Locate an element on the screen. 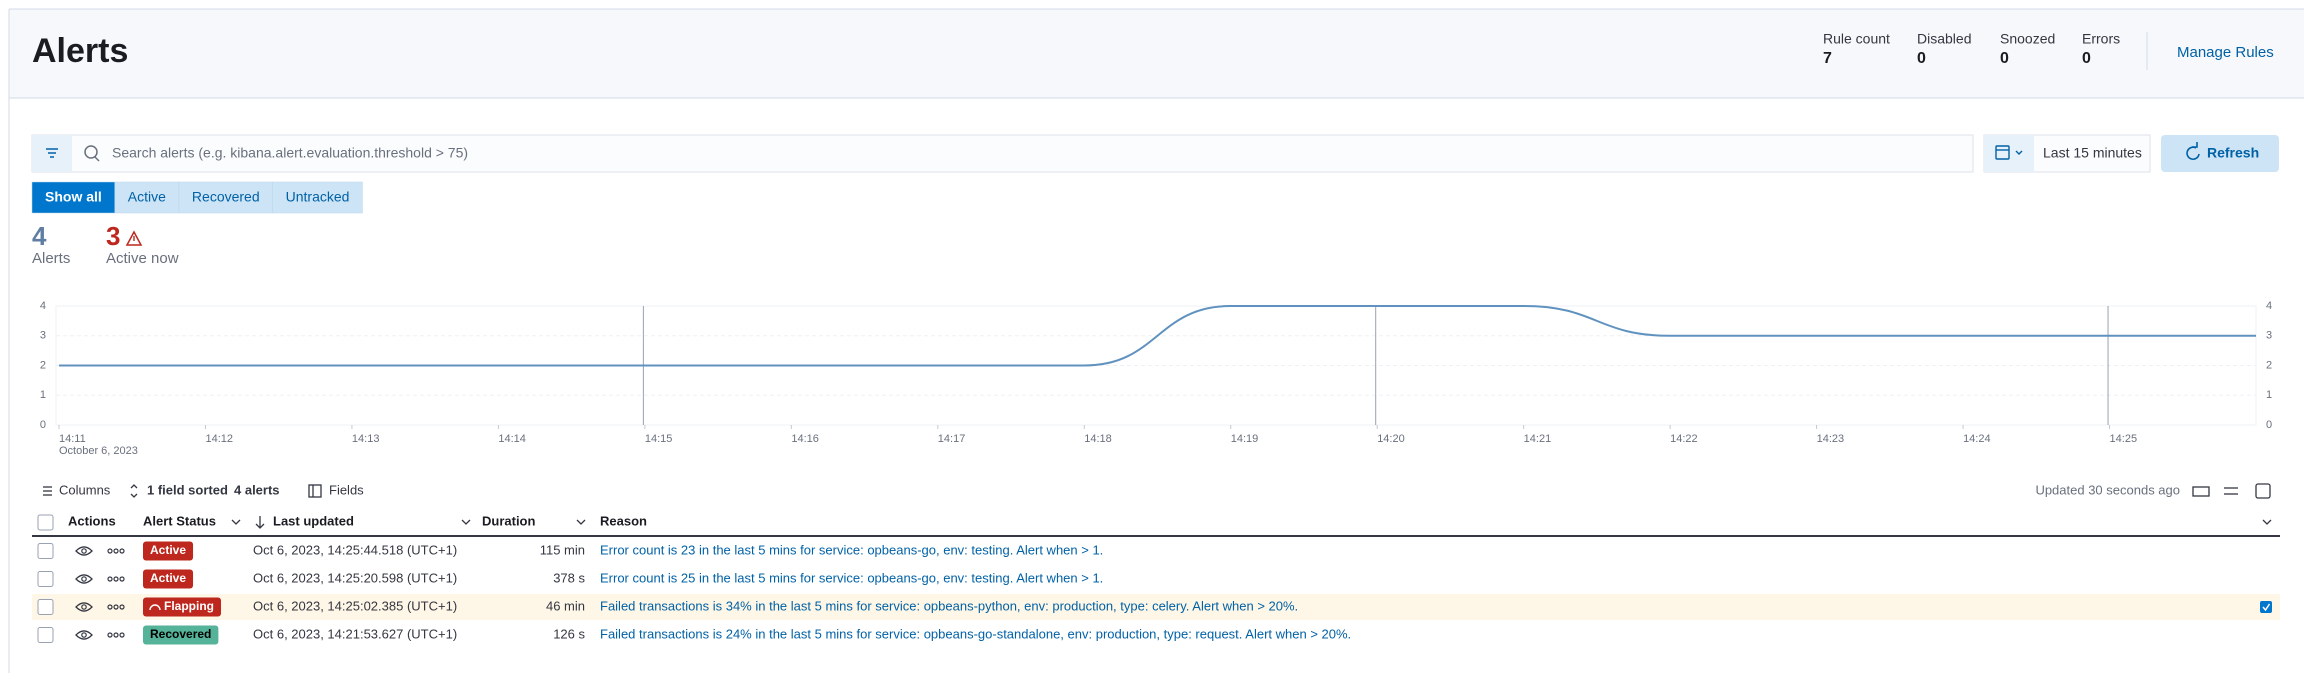 The width and height of the screenshot is (2304, 673). stat-label: Rule count is located at coordinates (1856, 39).